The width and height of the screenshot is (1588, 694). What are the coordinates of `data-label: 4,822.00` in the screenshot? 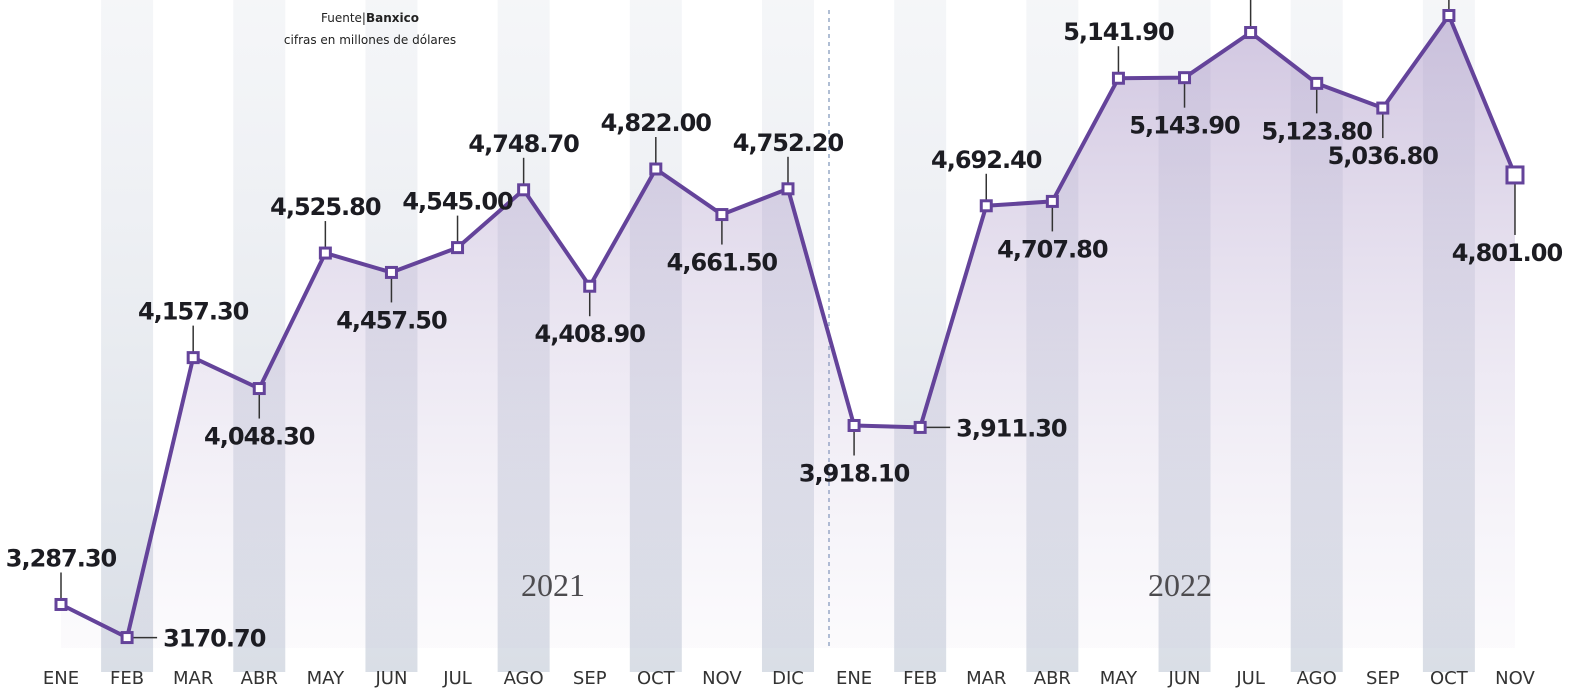 It's located at (656, 123).